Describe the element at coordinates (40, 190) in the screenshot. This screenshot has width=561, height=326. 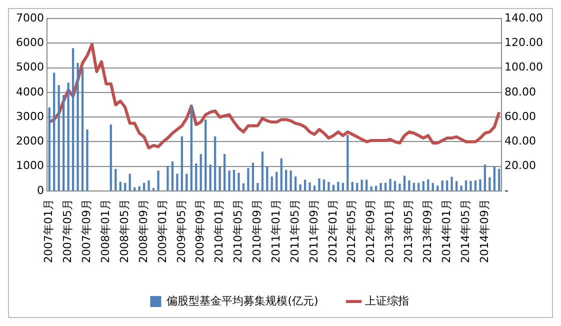
I see `y-tick-label: 0` at that location.